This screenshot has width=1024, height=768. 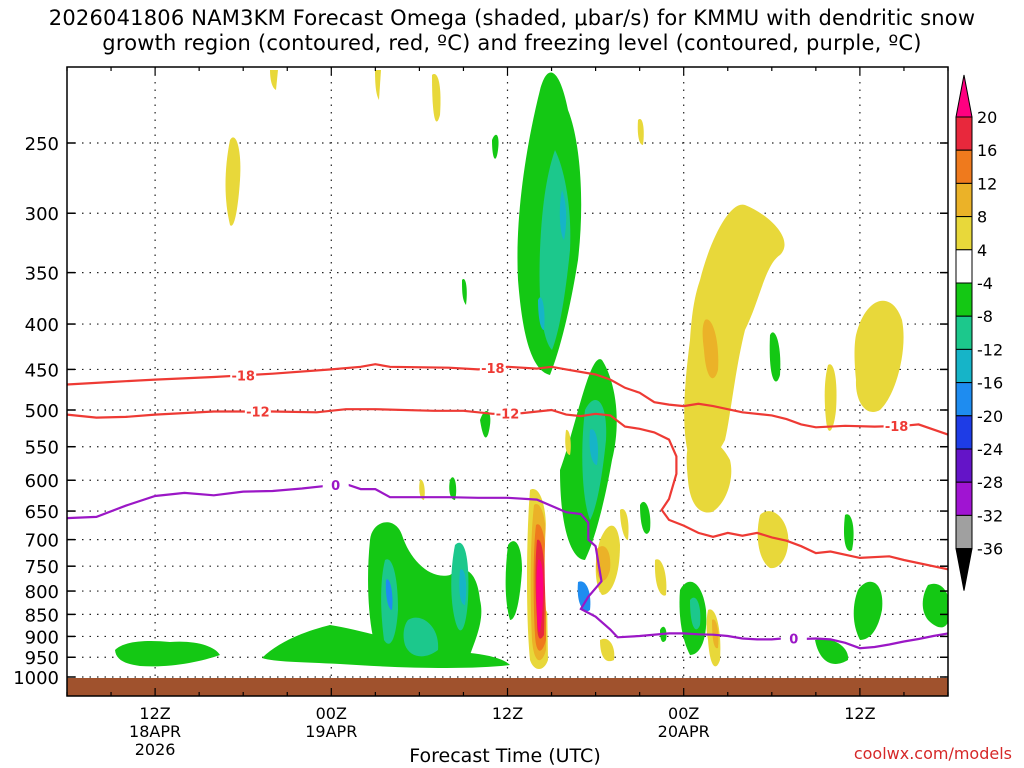 I want to click on credit-text: coolwx.com/models, so click(x=932, y=753).